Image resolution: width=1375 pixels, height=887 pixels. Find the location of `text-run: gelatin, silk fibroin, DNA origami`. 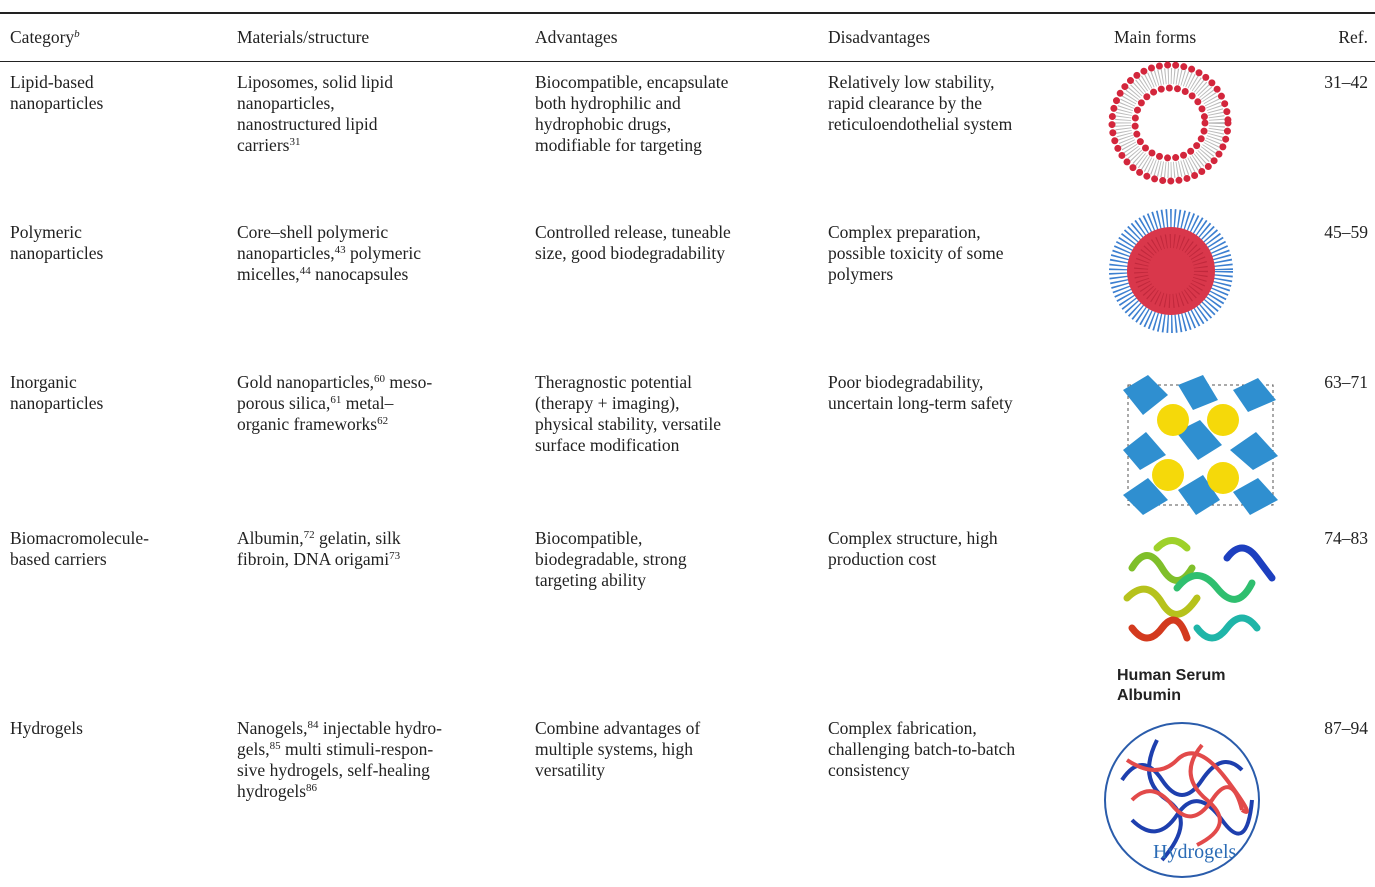

text-run: gelatin, silk fibroin, DNA origami is located at coordinates (319, 548).